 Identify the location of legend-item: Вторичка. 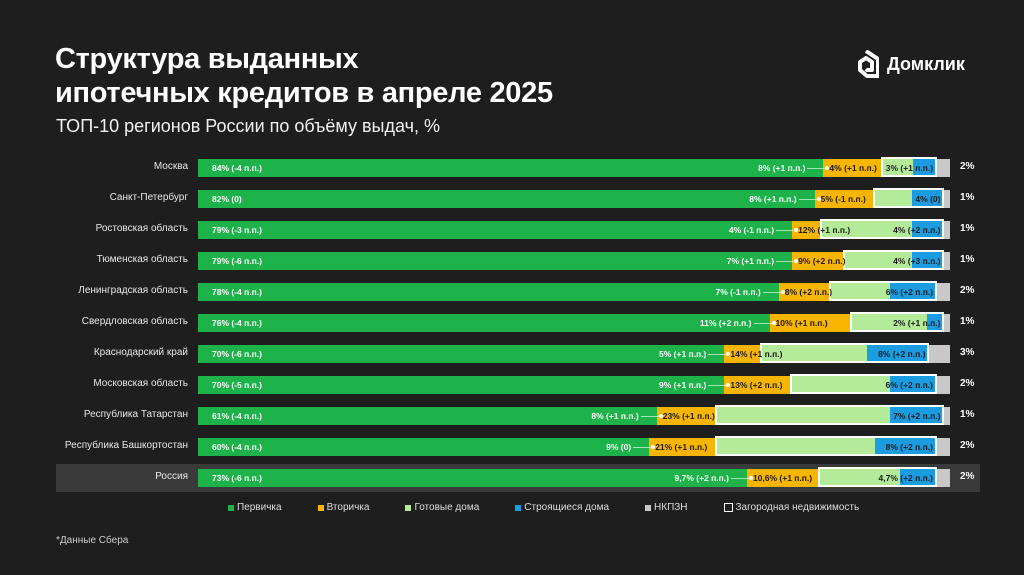
(343, 507).